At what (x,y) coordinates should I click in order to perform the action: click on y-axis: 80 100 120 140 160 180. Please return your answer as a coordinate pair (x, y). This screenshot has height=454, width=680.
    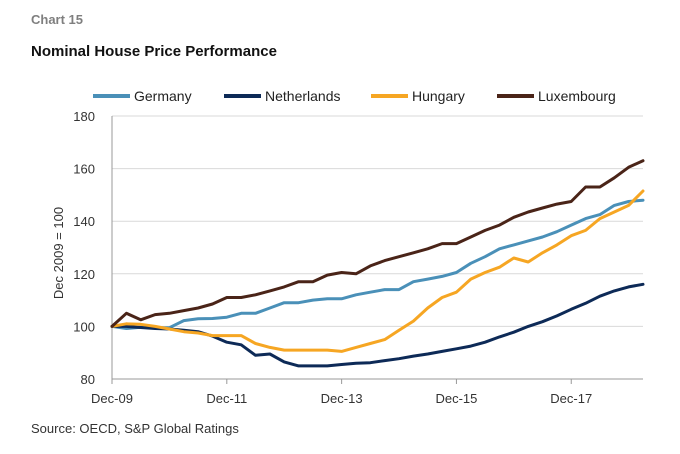
    Looking at the image, I should click on (93, 248).